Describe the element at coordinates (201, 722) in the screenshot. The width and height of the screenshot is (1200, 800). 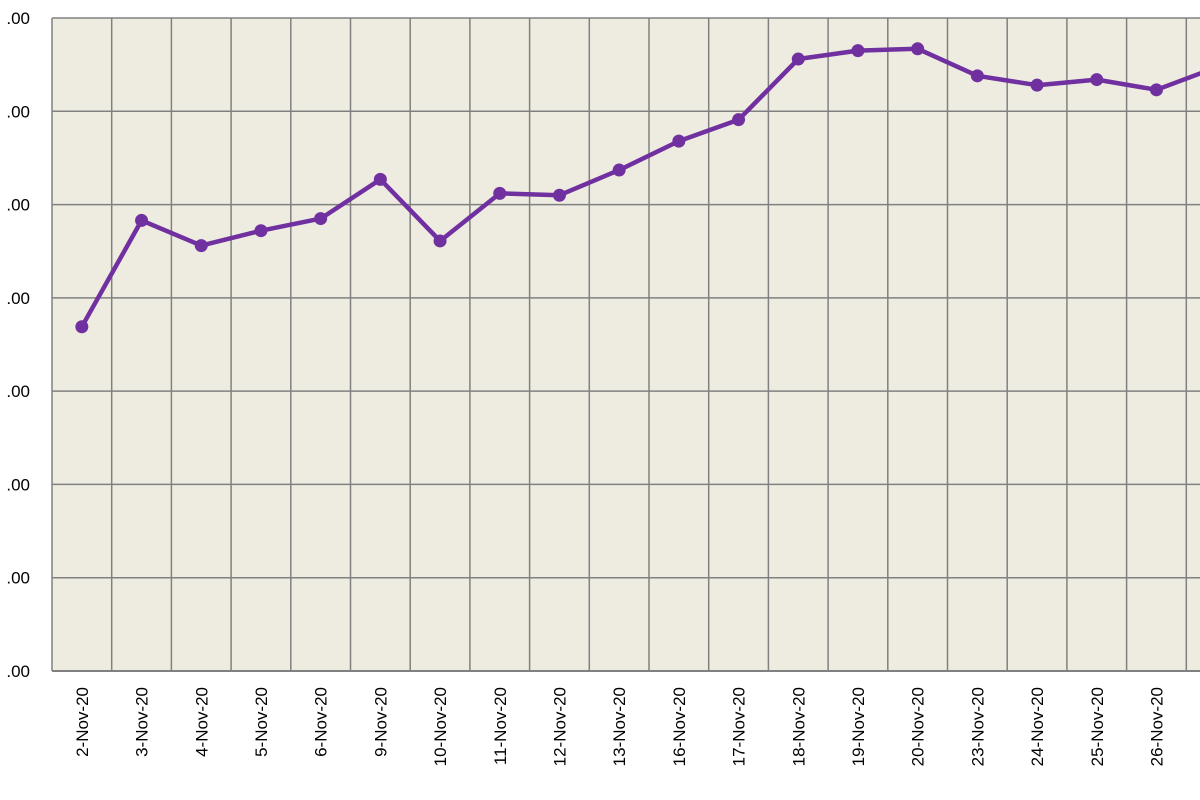
I see `x-tick-label: 4-Nov-20` at that location.